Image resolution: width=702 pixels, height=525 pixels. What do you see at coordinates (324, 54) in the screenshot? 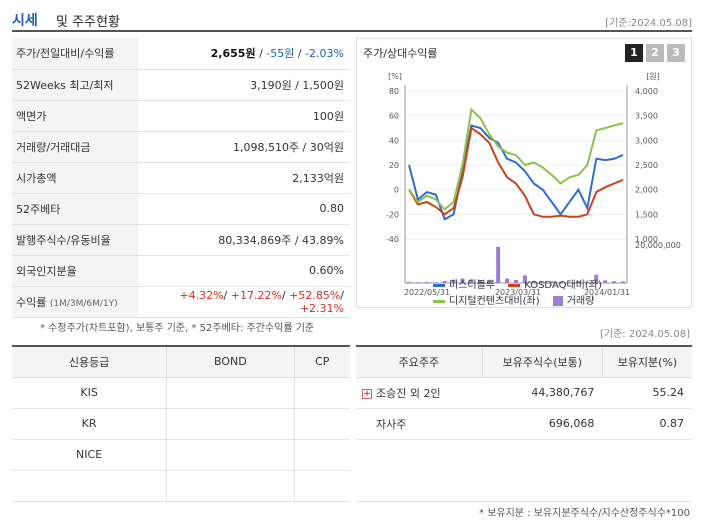
I see `price-change-pct: -2.03%` at bounding box center [324, 54].